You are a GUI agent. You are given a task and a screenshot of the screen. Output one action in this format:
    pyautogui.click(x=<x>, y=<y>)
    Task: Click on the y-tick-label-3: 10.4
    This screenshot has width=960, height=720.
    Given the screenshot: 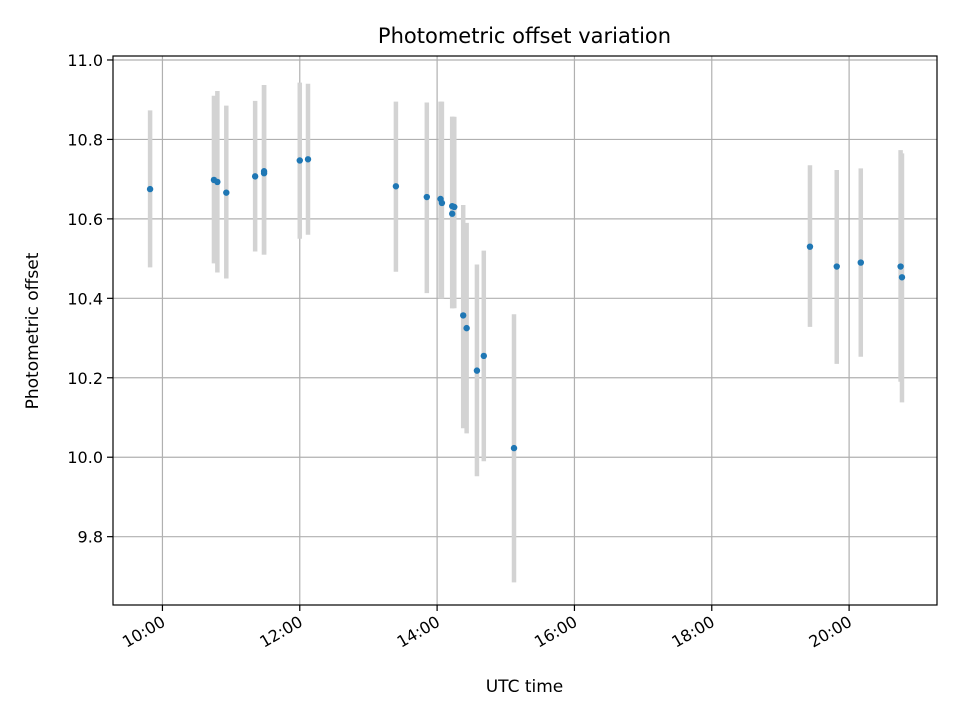 What is the action you would take?
    pyautogui.click(x=85, y=298)
    